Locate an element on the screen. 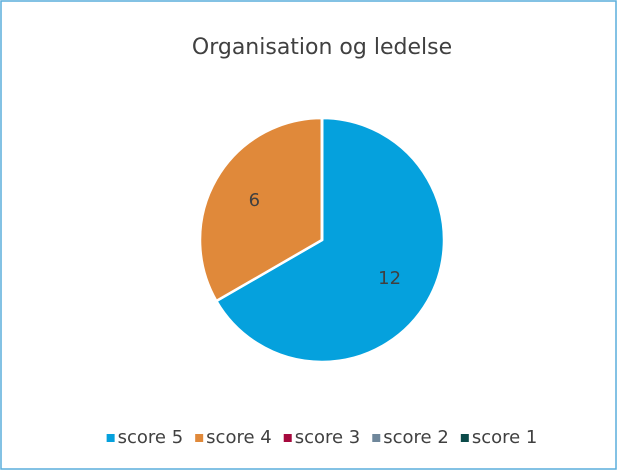 The height and width of the screenshot is (470, 617). pie-slice is located at coordinates (261, 209).